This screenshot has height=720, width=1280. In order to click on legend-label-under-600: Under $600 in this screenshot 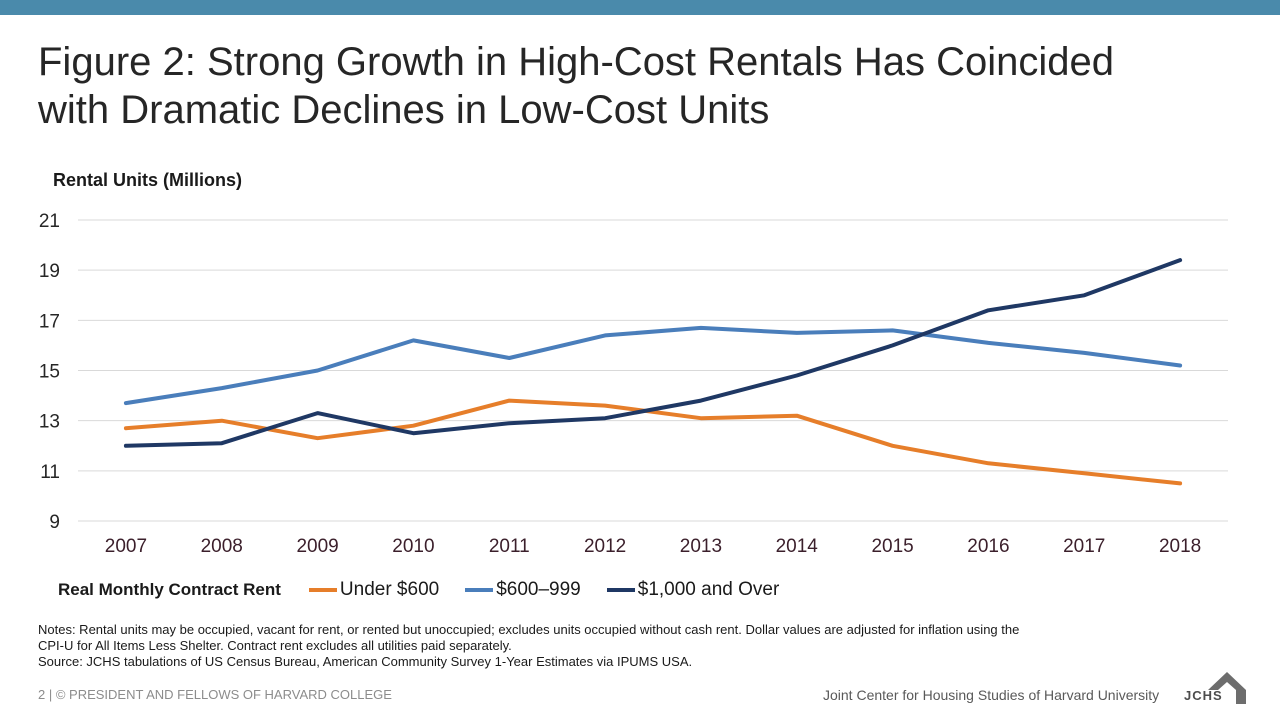, I will do `click(389, 589)`.